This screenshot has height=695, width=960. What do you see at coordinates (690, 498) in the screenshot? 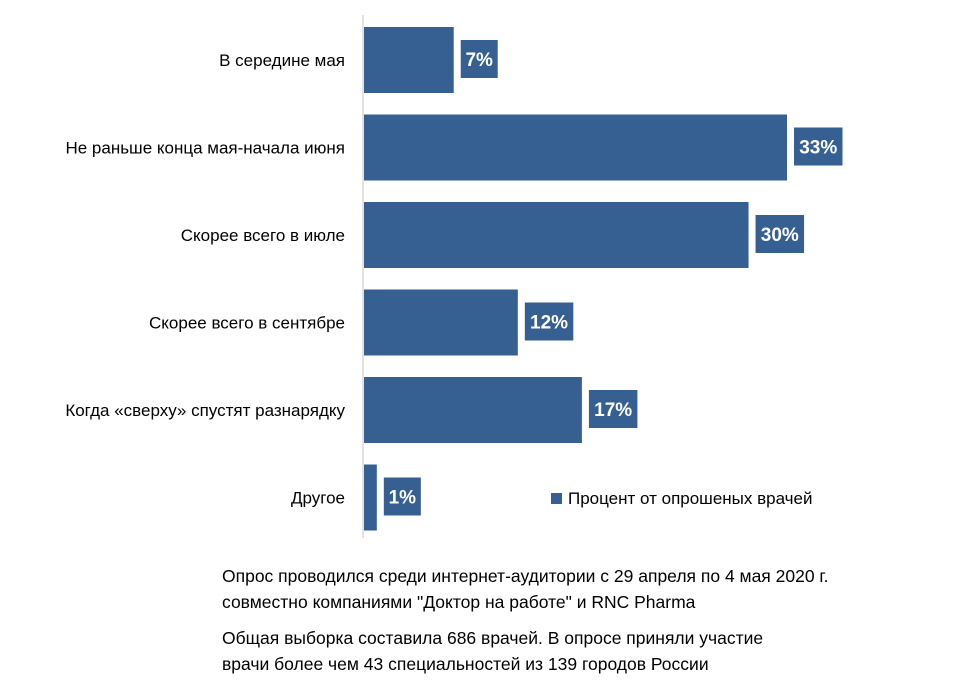
I see `legend-label: Процент от опрошеных врачей` at bounding box center [690, 498].